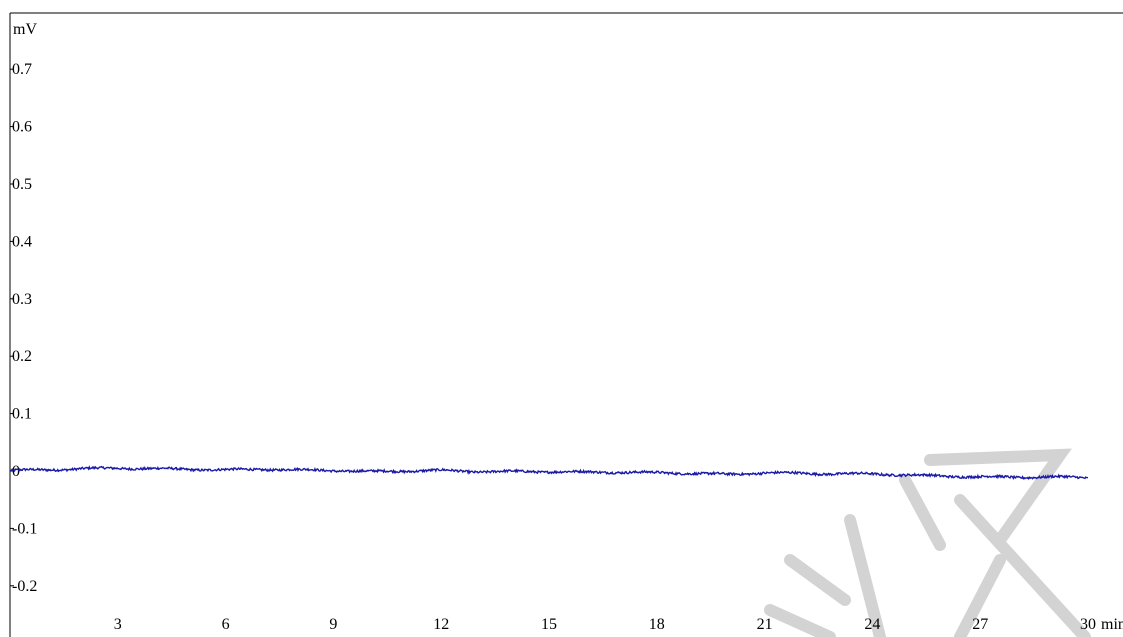  What do you see at coordinates (441, 624) in the screenshot?
I see `x-tick-label: 12` at bounding box center [441, 624].